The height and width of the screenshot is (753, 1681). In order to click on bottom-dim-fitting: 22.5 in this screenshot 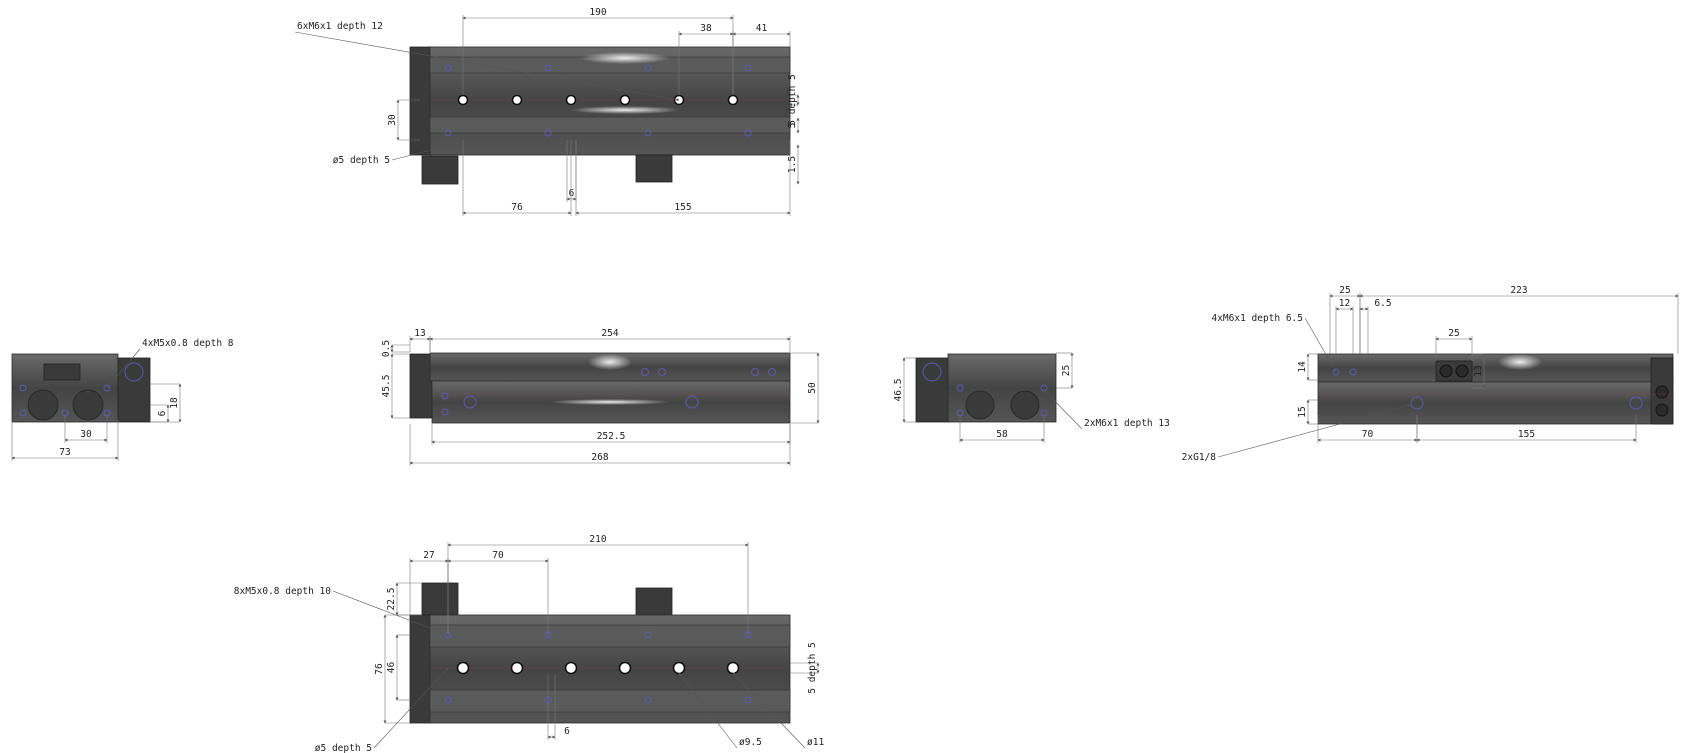, I will do `click(404, 599)`.